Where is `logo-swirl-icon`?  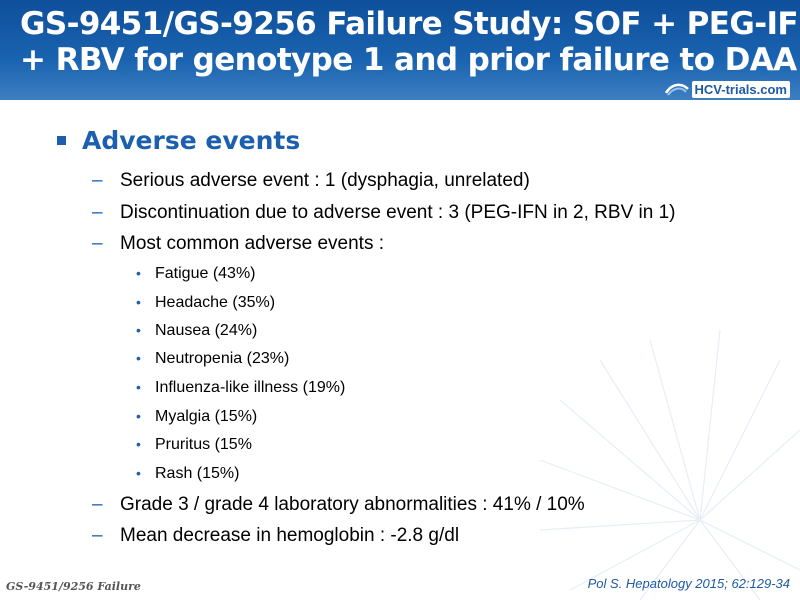
logo-swirl-icon is located at coordinates (676, 89).